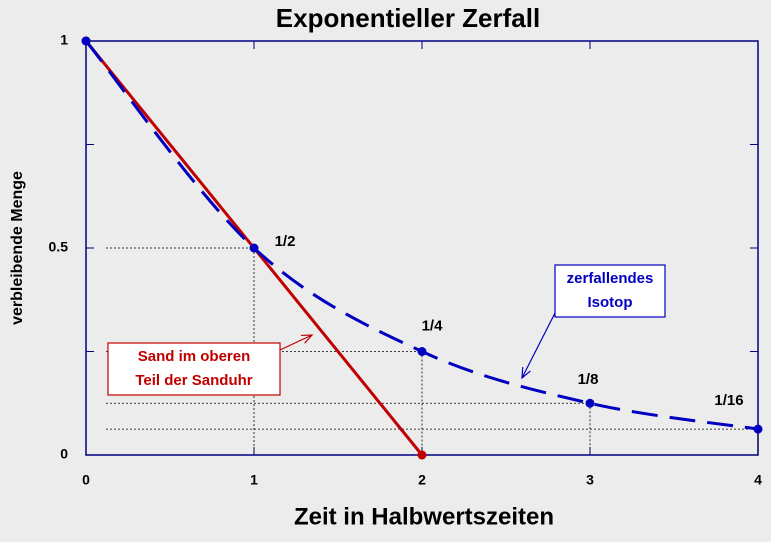 The height and width of the screenshot is (542, 771). Describe the element at coordinates (254, 480) in the screenshot. I see `x-tick-label: 1` at that location.